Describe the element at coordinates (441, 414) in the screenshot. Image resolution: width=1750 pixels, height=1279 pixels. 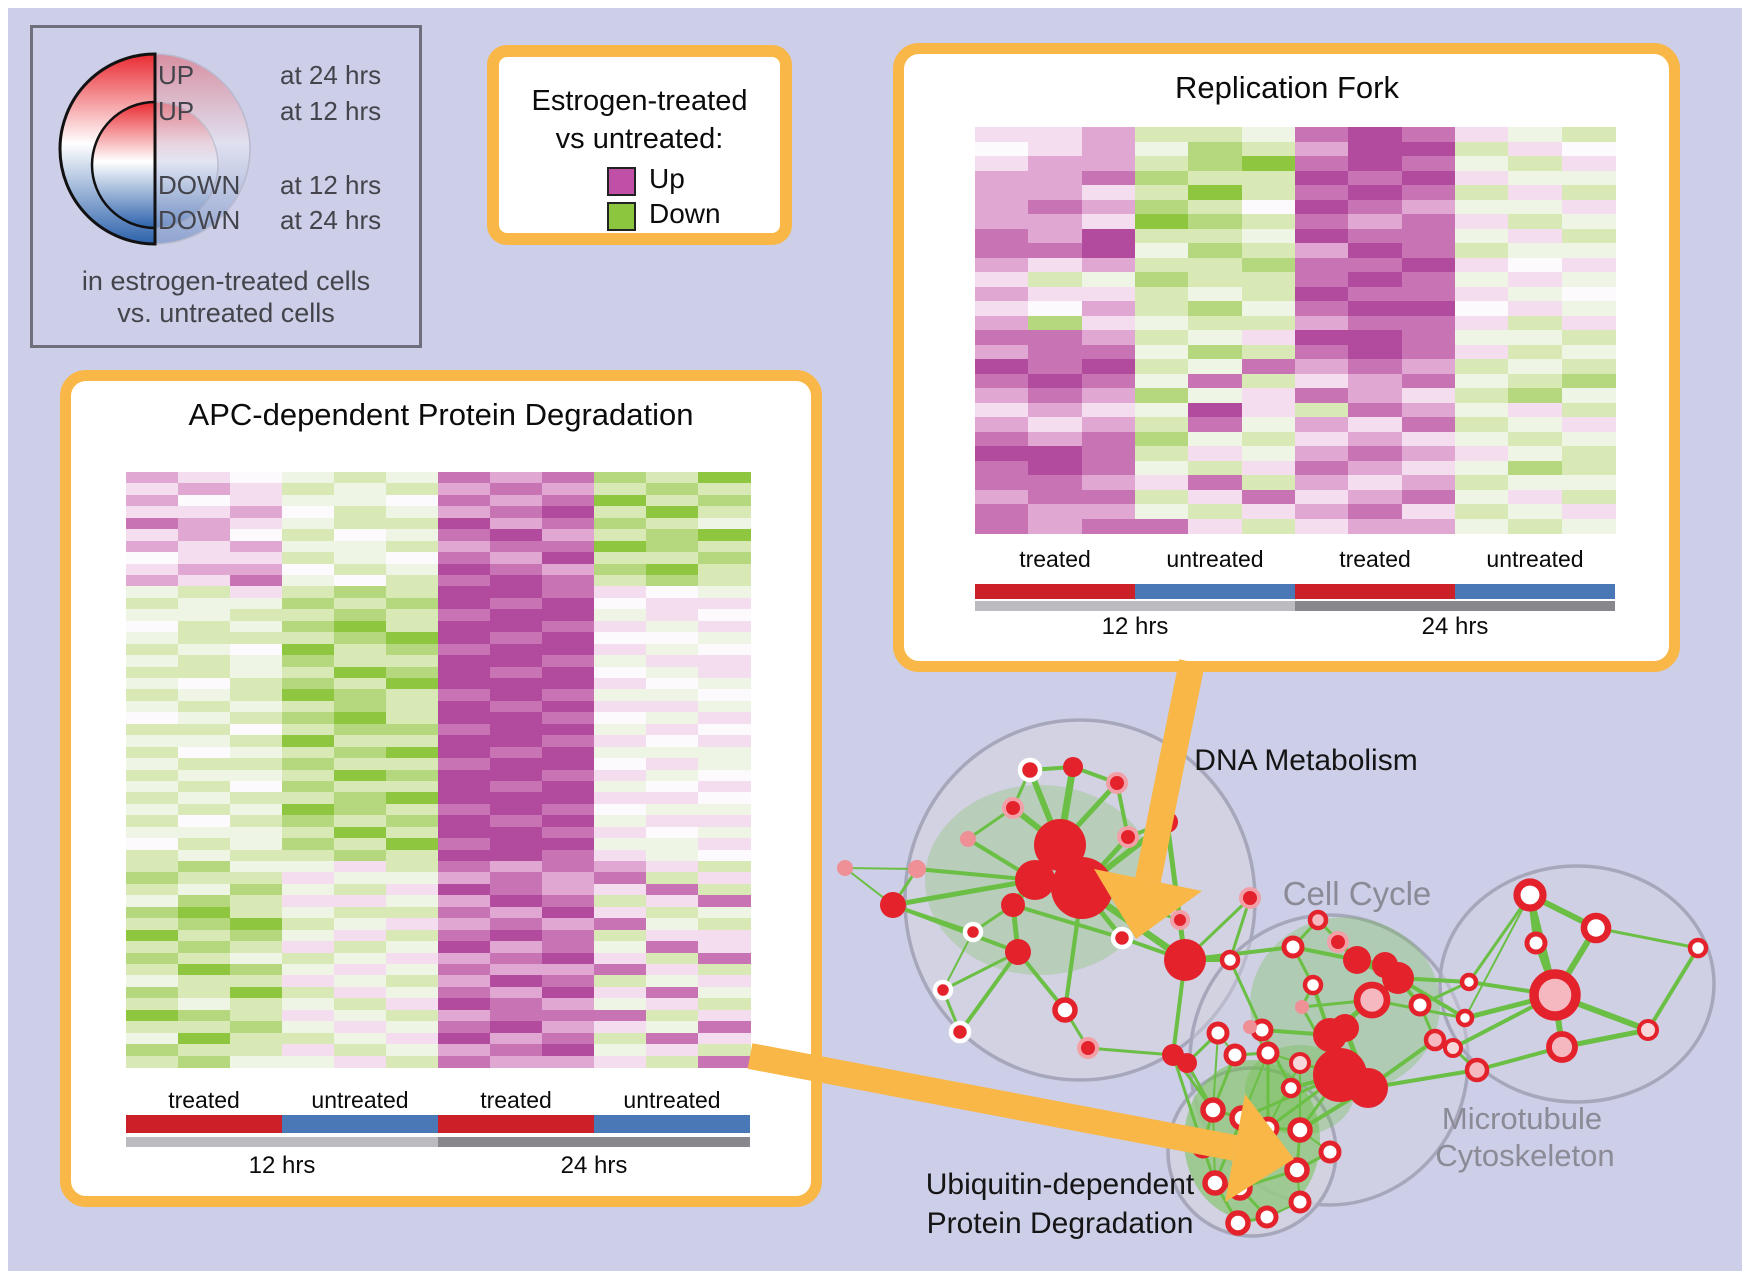
I see `apc-panel-title: APC-dependent Protein Degradation` at that location.